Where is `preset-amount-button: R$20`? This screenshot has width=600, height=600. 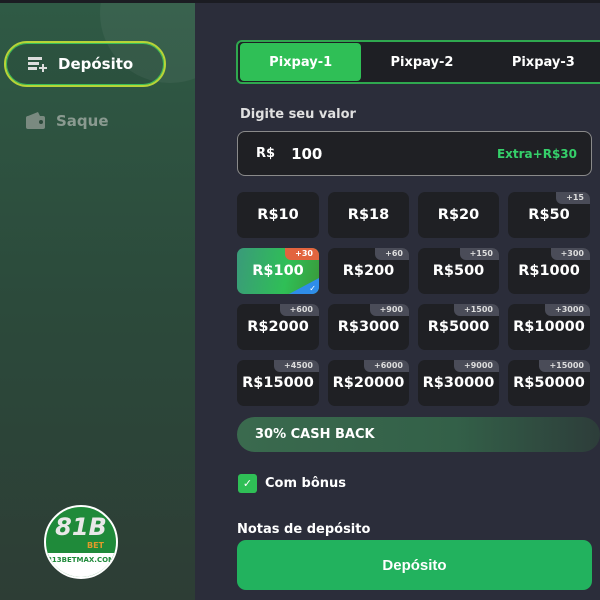 preset-amount-button: R$20 is located at coordinates (458, 215).